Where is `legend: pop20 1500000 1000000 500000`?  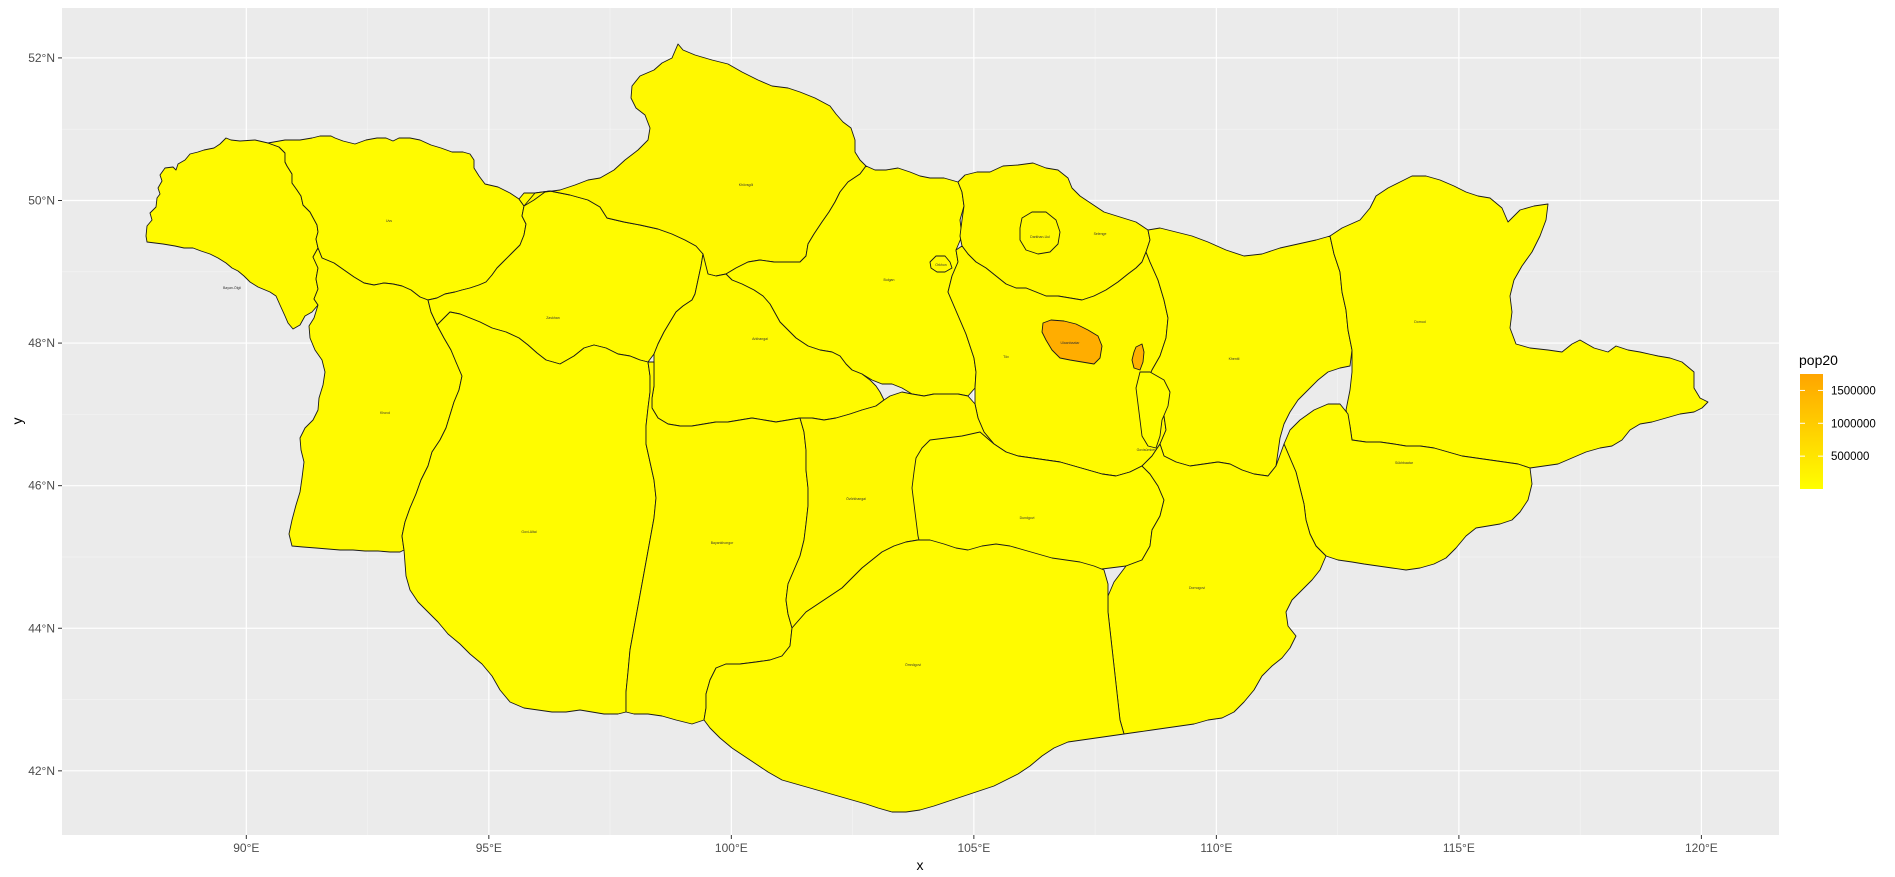
legend: pop20 1500000 1000000 500000 is located at coordinates (1837, 420).